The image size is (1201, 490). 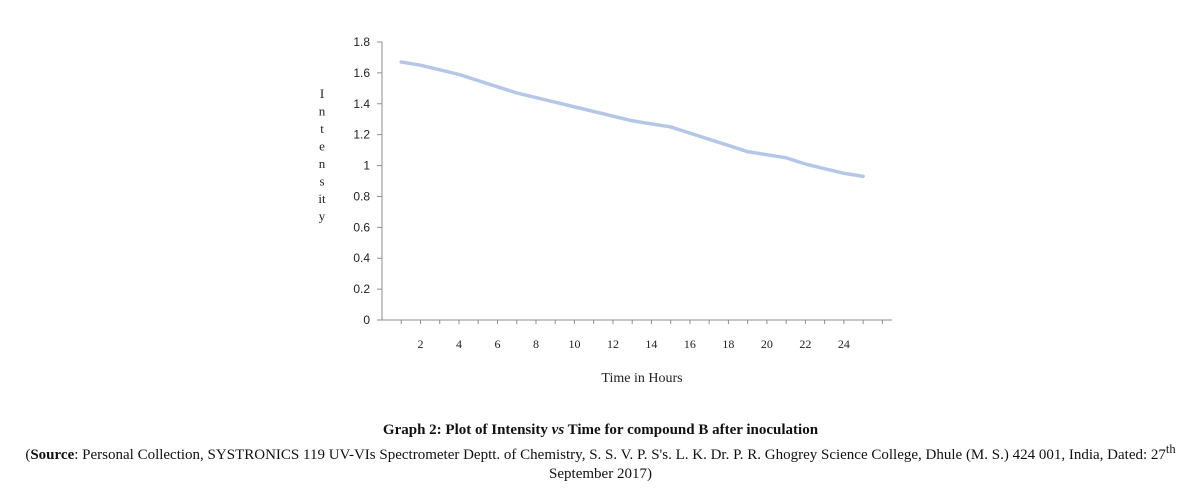 I want to click on x-axis-title: Time in Hours, so click(x=641, y=378).